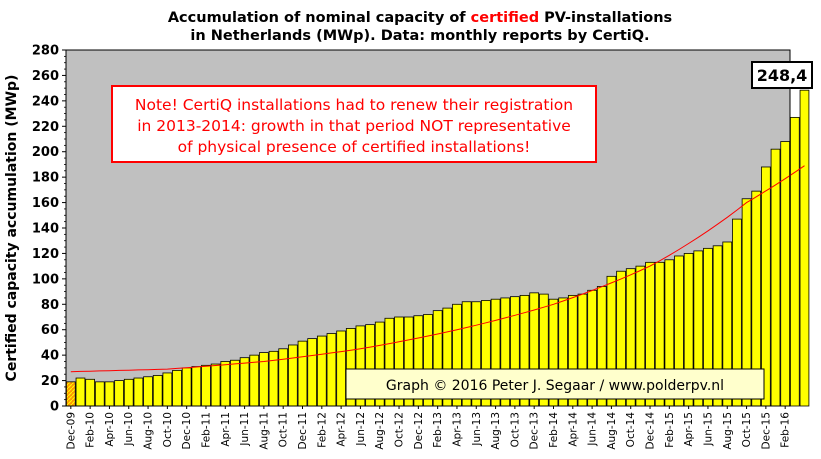 This screenshot has width=821, height=459. What do you see at coordinates (303, 430) in the screenshot?
I see `x-tick-label: Dec-11` at bounding box center [303, 430].